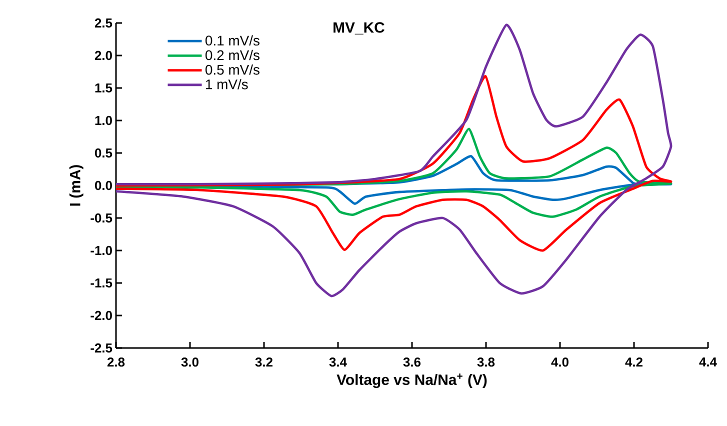  I want to click on y-axis-title: I (mA), so click(76, 185).